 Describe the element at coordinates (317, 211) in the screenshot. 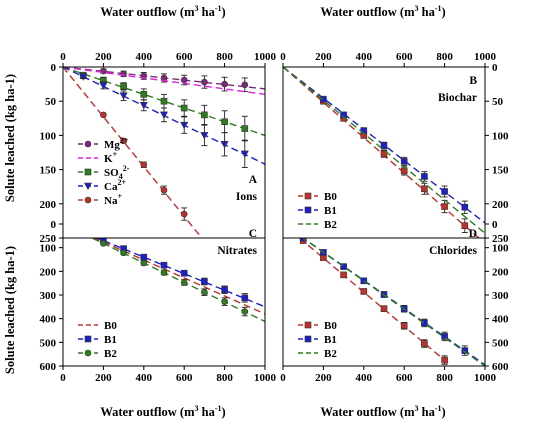

I see `legend-b: B0 B1 B2` at that location.